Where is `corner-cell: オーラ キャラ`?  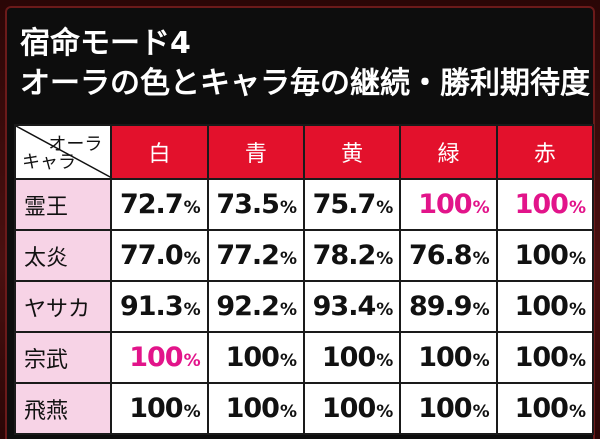
corner-cell: オーラ キャラ is located at coordinates (63, 152).